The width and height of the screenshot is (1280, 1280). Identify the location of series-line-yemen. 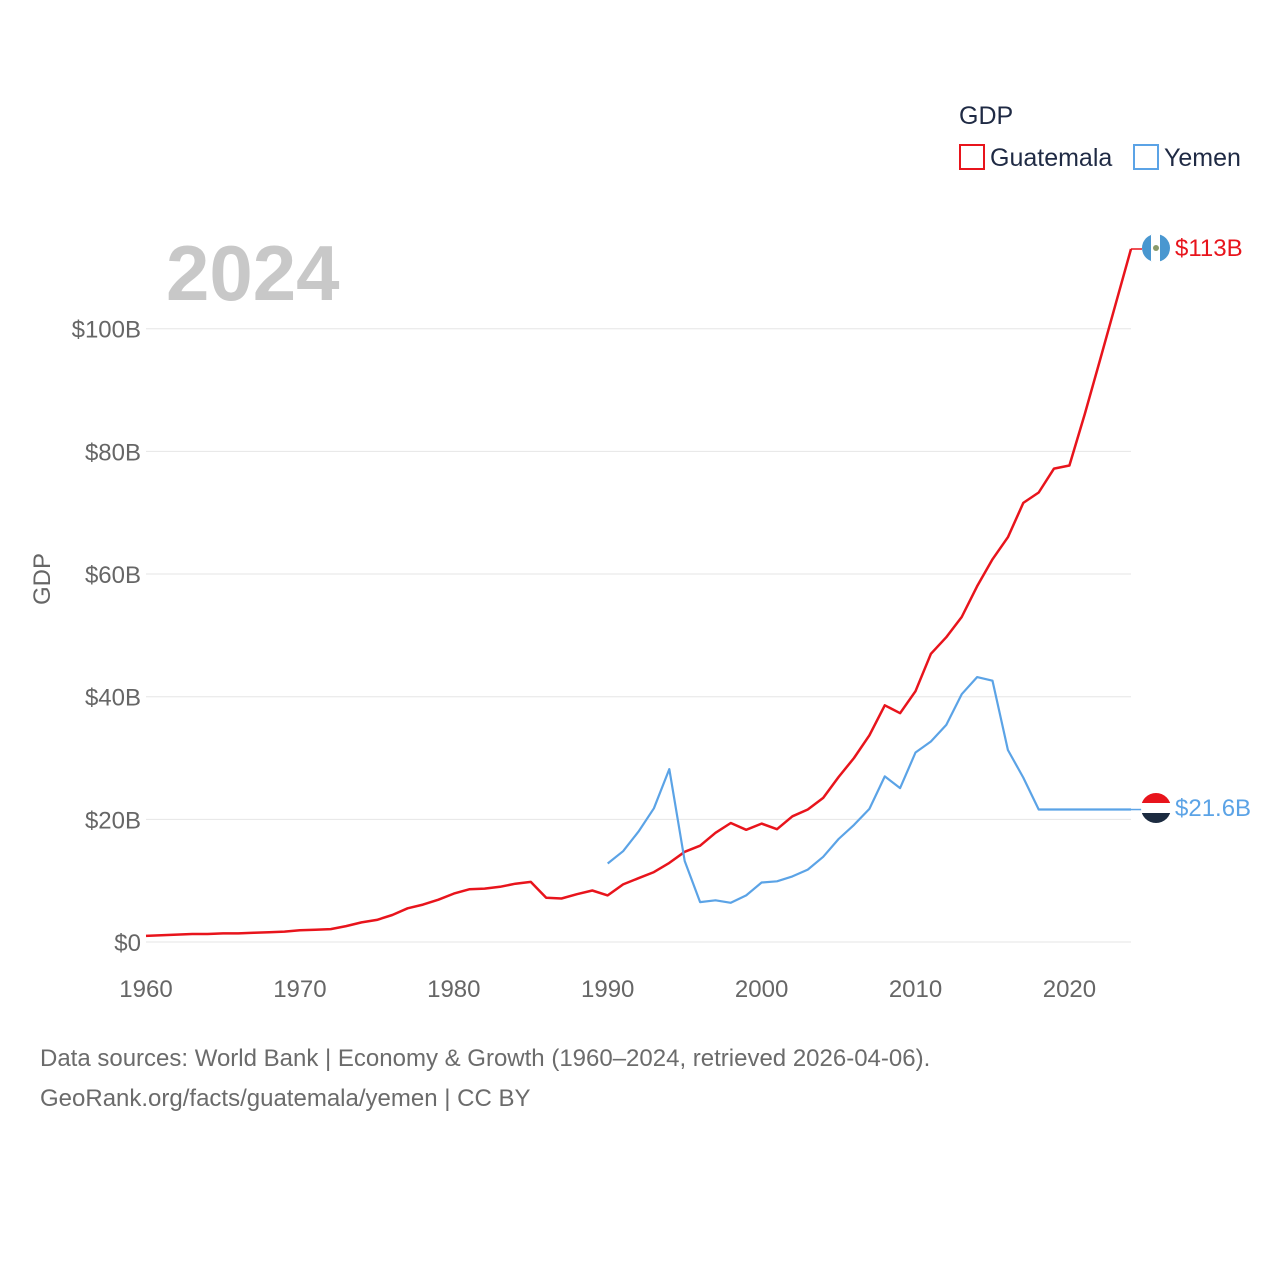
(869, 789).